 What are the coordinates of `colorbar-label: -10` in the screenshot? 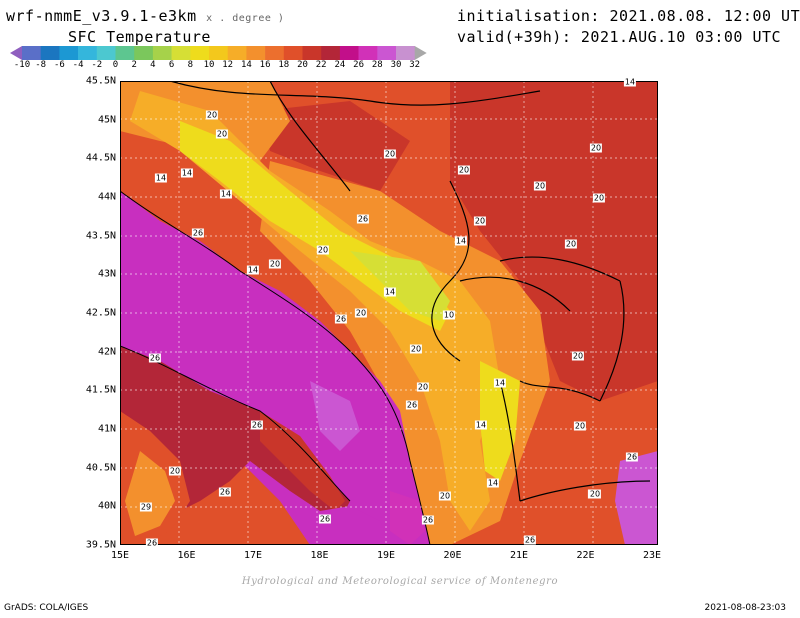 It's located at (22, 65).